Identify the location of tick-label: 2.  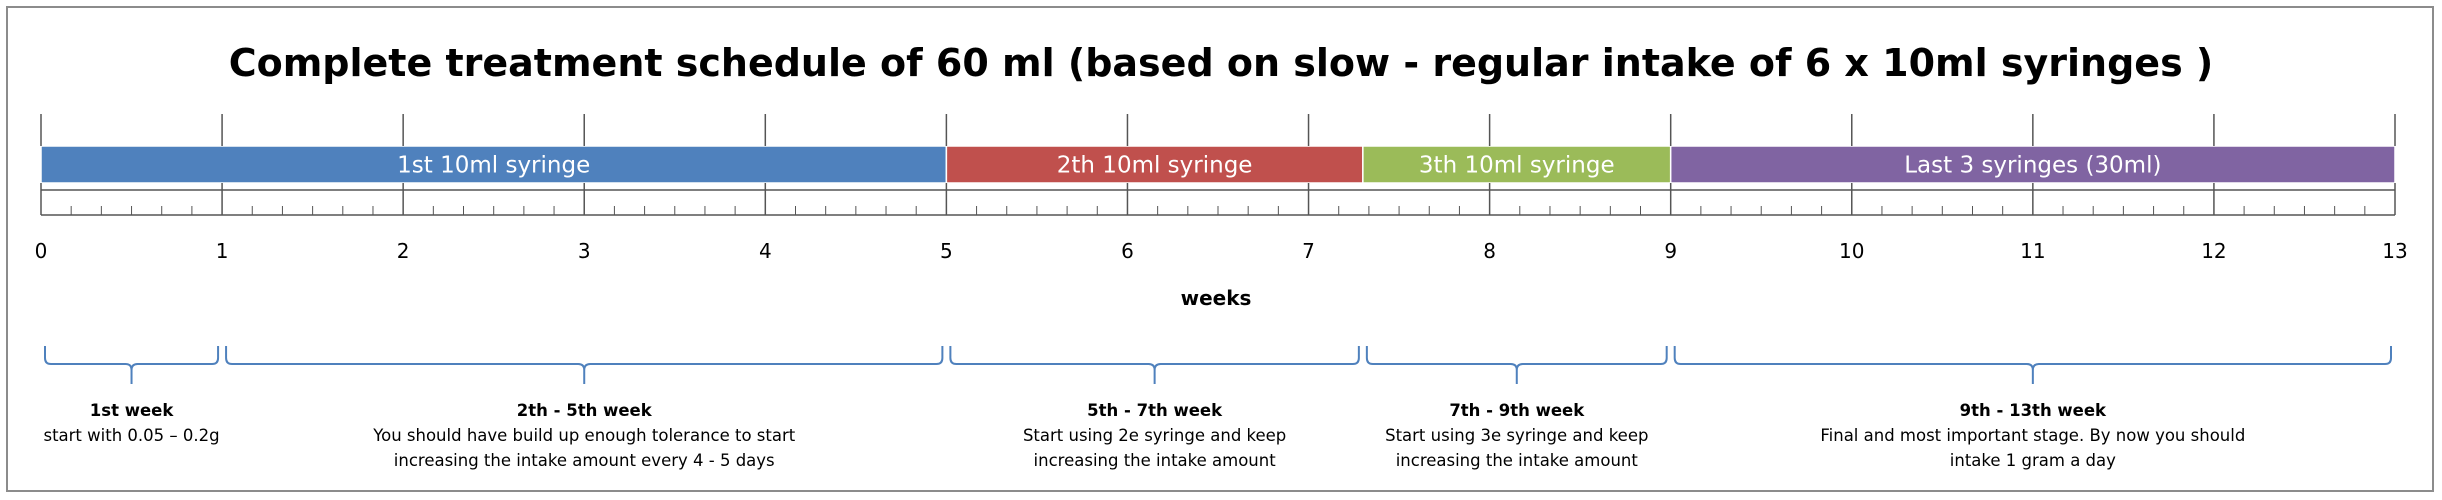
(403, 251).